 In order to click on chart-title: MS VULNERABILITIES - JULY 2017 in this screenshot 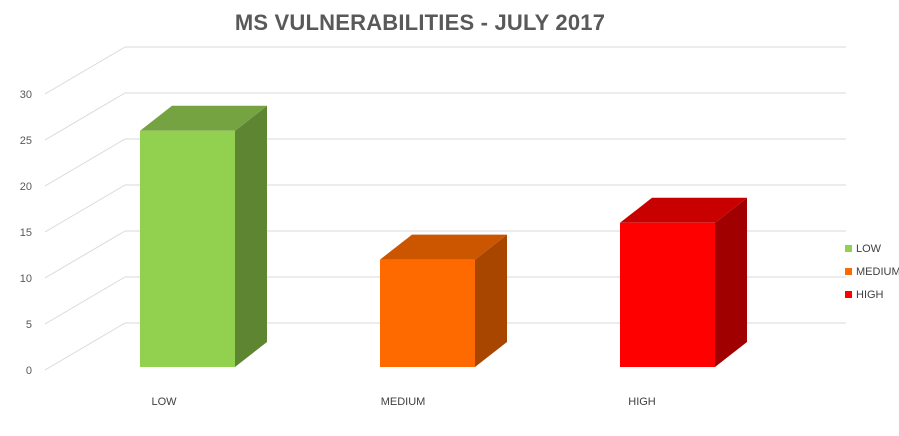, I will do `click(420, 22)`.